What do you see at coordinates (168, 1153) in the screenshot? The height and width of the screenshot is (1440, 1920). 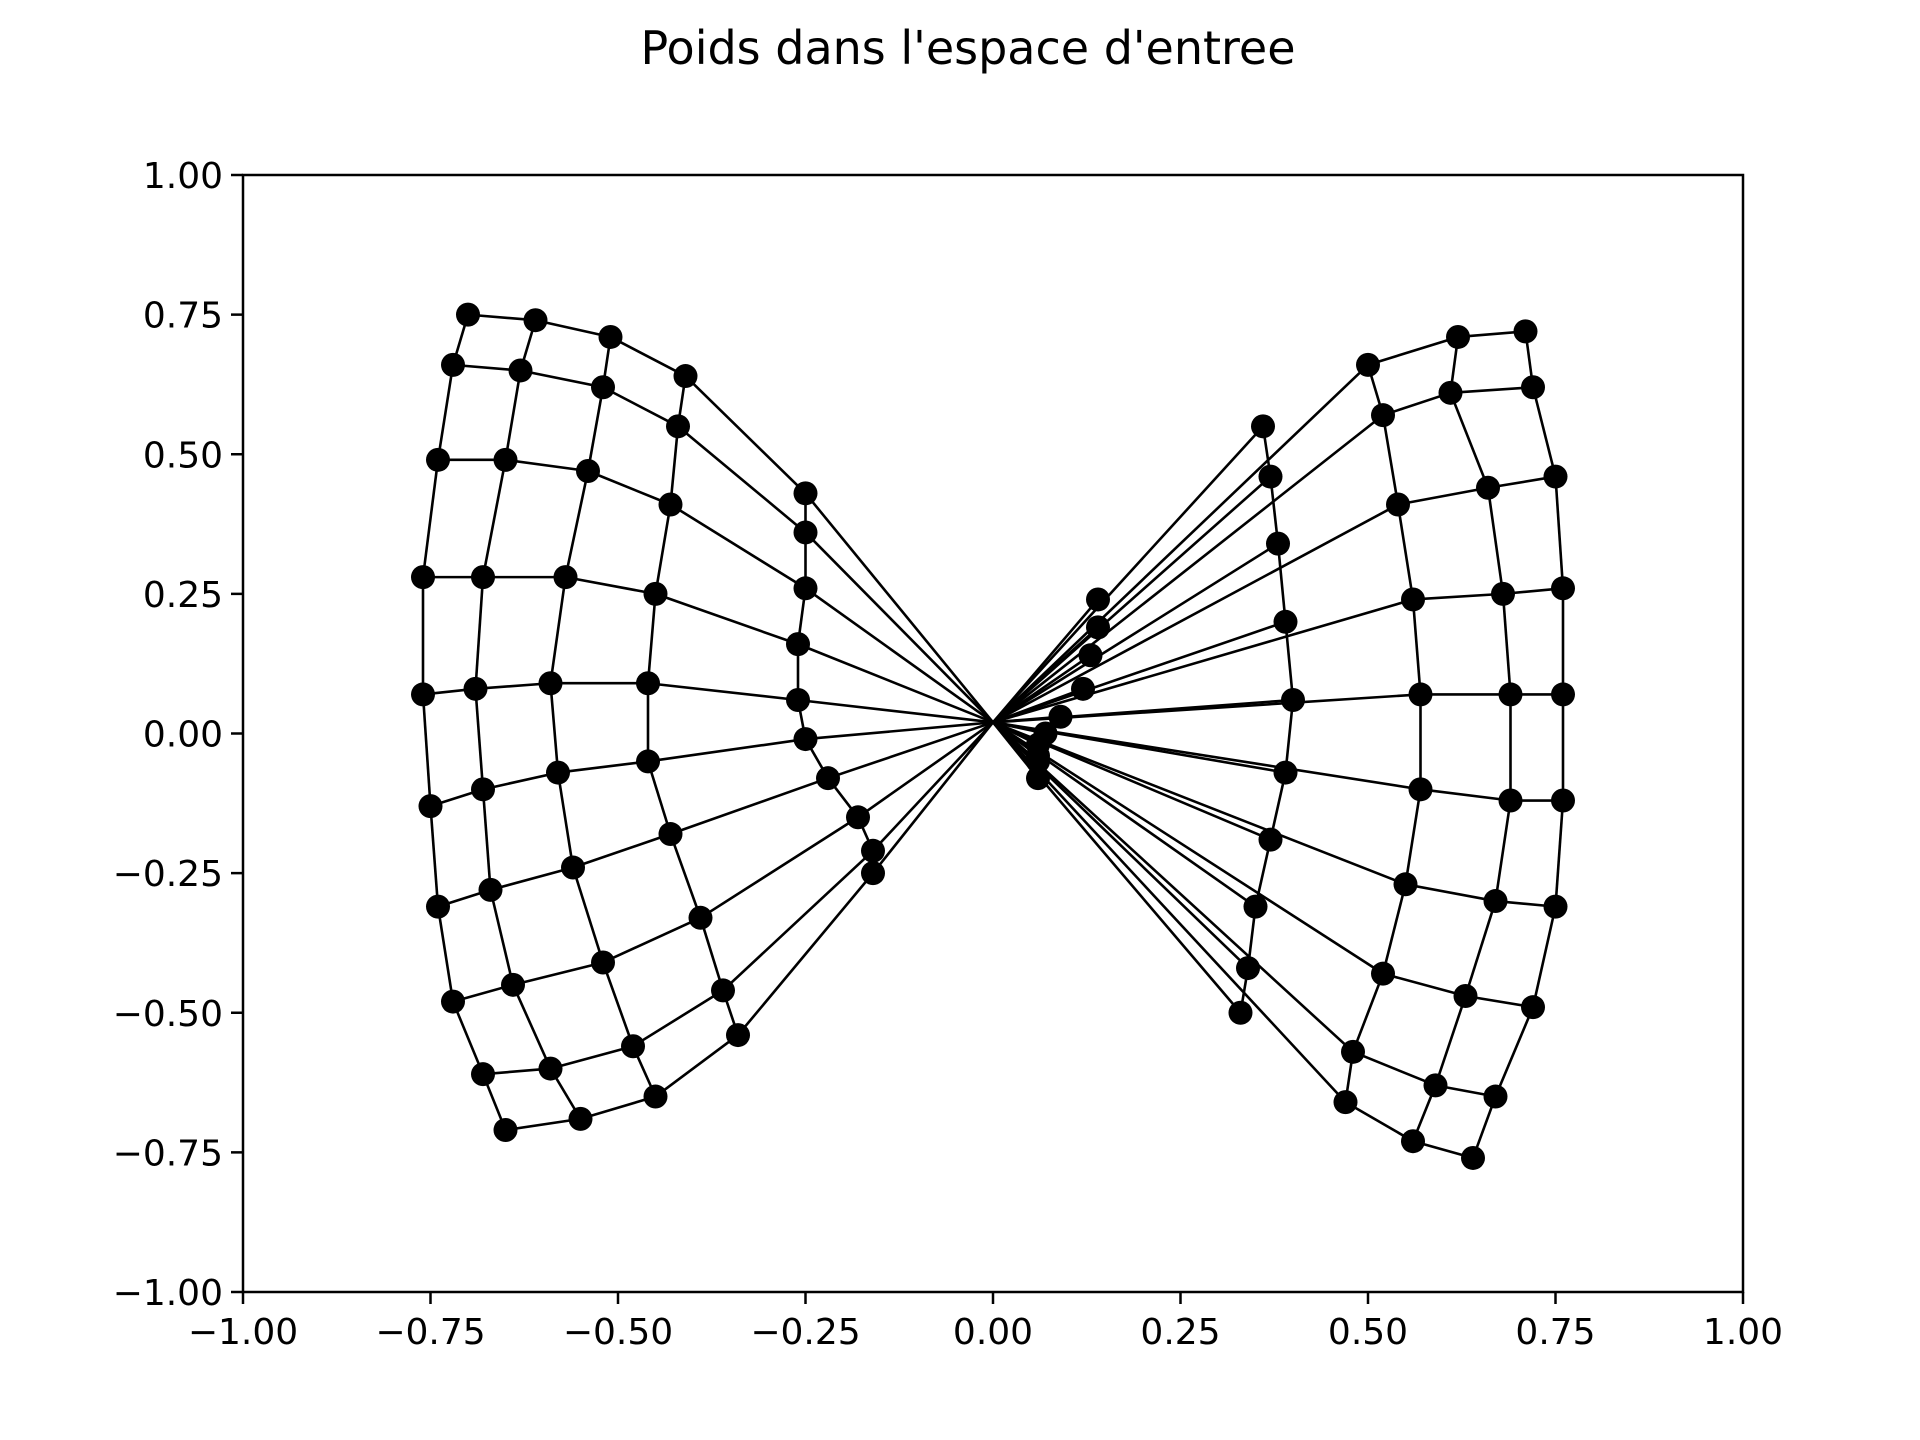 I see `y-tick-label: −0.75` at bounding box center [168, 1153].